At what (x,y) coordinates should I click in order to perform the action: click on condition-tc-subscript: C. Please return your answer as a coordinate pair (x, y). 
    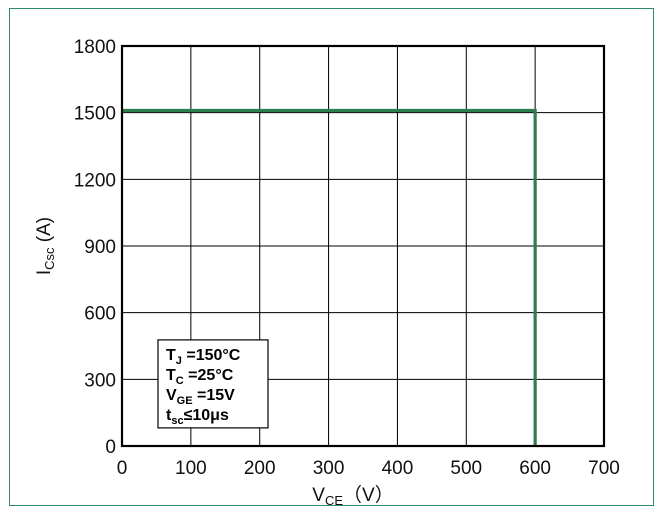
    Looking at the image, I should click on (180, 381).